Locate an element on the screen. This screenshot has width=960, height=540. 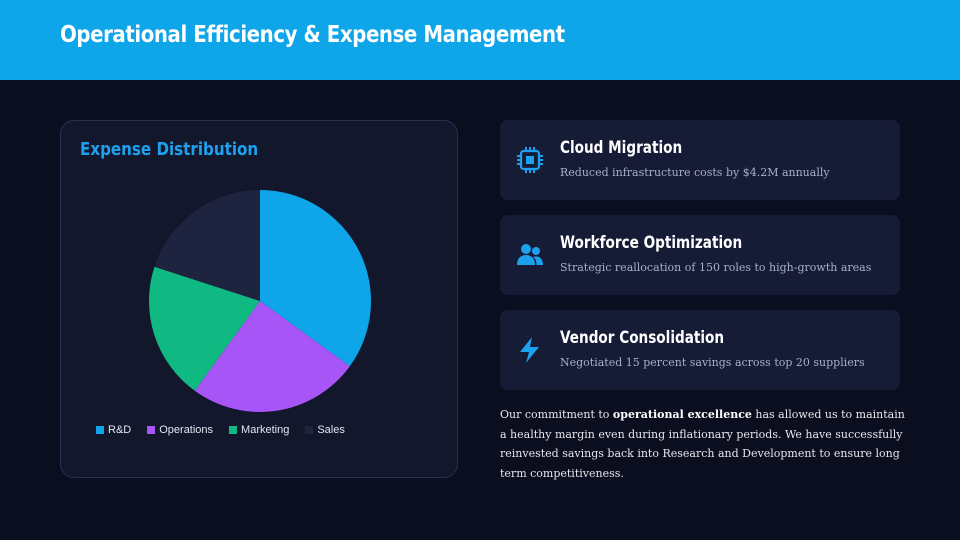
legend-item: R&D is located at coordinates (113, 430).